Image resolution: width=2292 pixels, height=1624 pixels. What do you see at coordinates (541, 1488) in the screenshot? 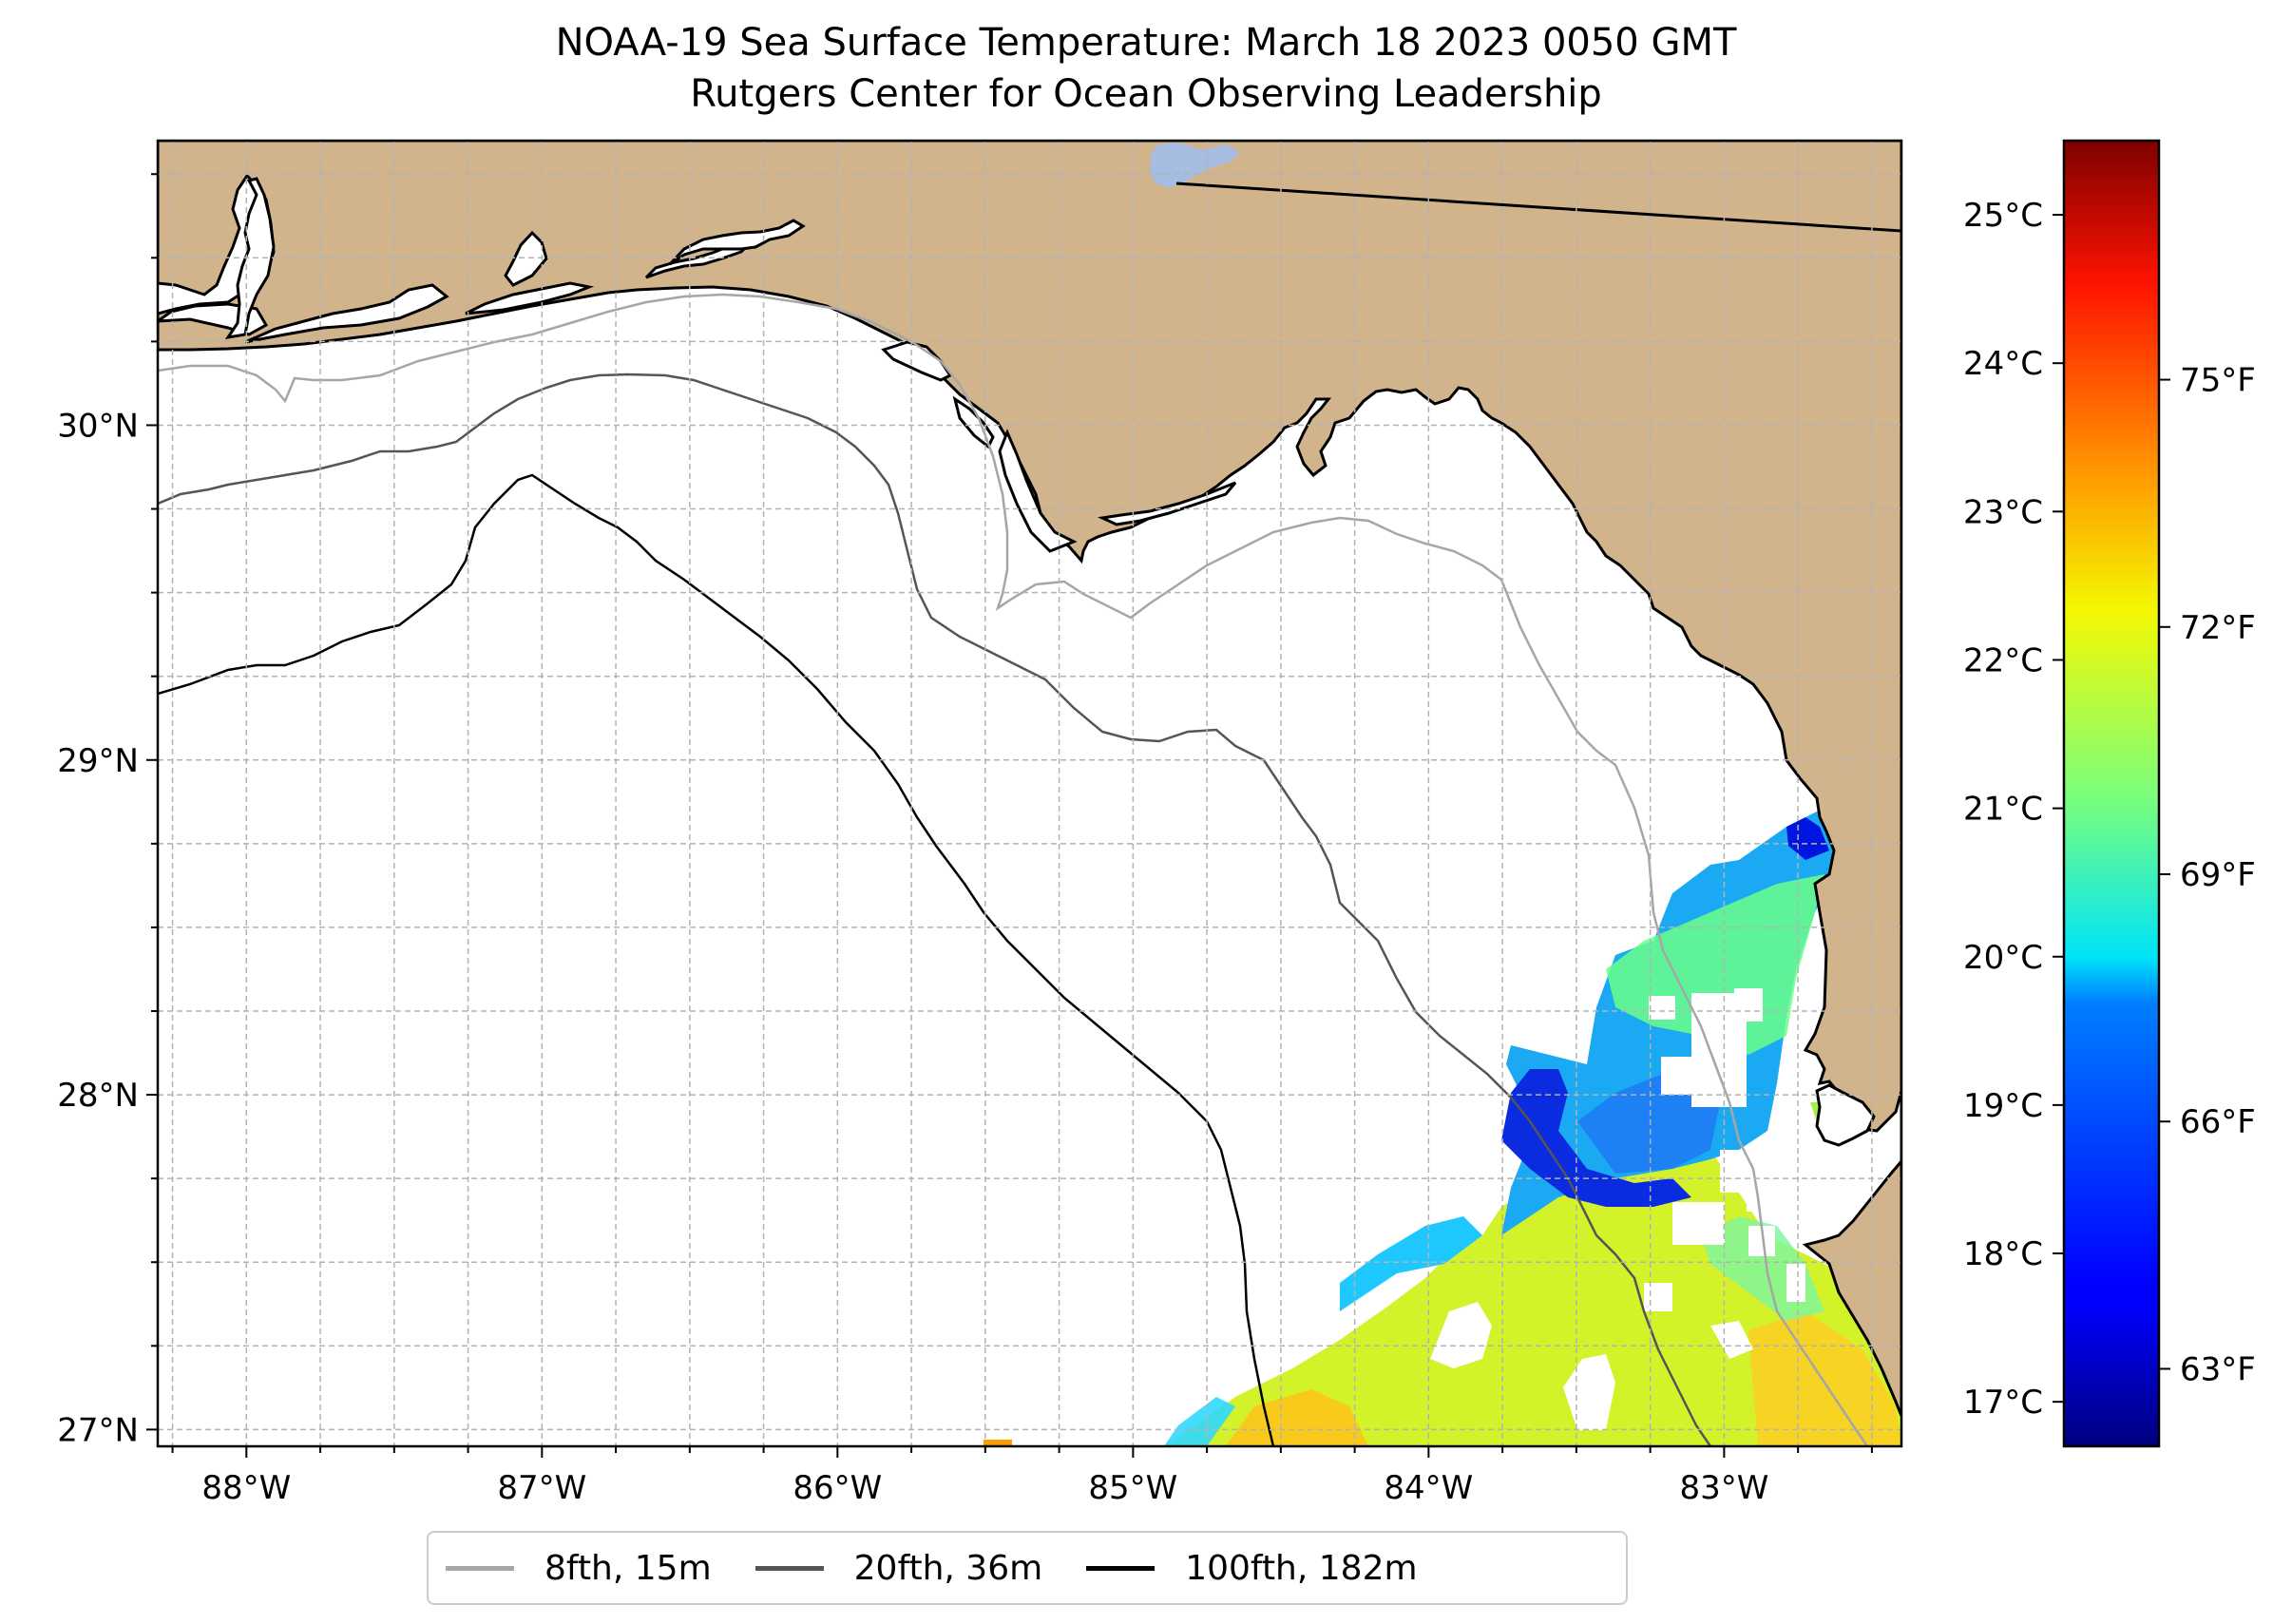
I see `x-tick-label: 87°W` at bounding box center [541, 1488].